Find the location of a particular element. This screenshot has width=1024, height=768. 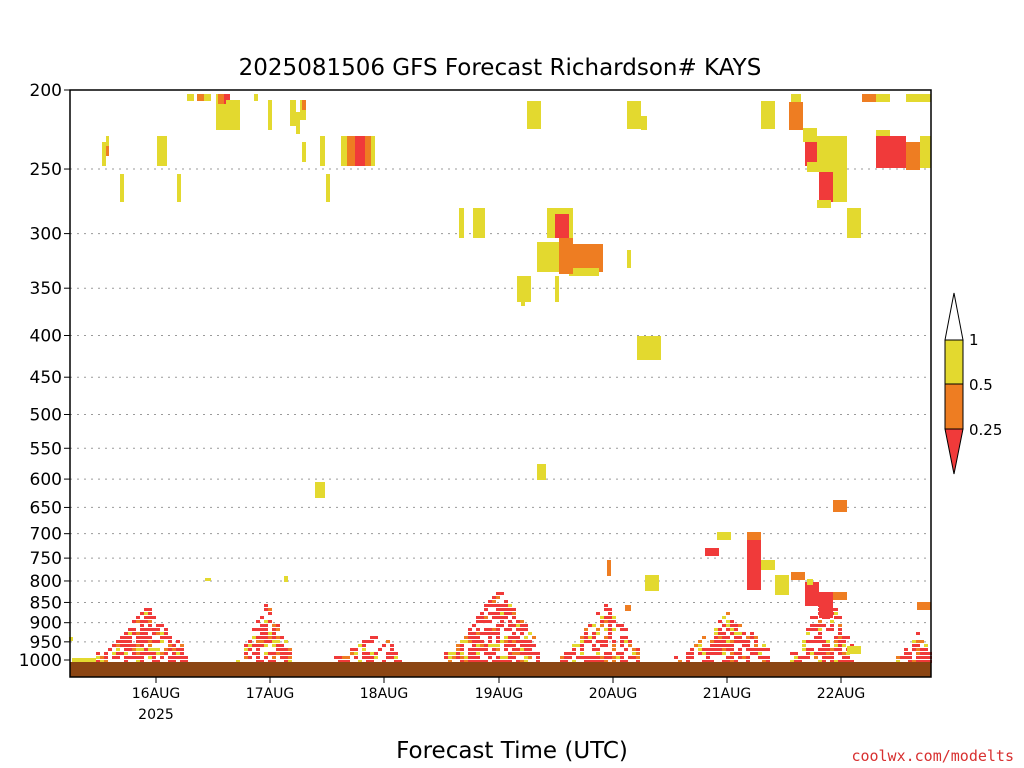

colorbar-label: 0.5 is located at coordinates (981, 385).